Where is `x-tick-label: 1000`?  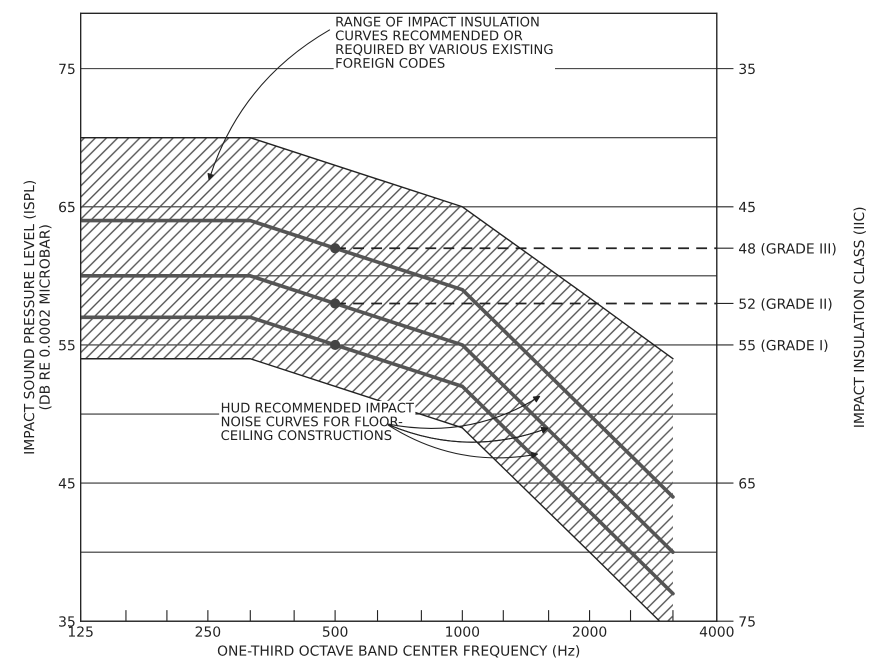
x-tick-label: 1000 is located at coordinates (463, 631).